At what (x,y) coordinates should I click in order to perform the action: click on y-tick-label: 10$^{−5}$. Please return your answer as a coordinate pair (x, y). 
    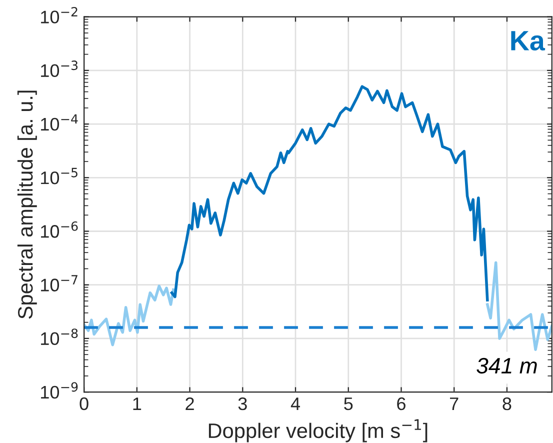
    Looking at the image, I should click on (59, 176).